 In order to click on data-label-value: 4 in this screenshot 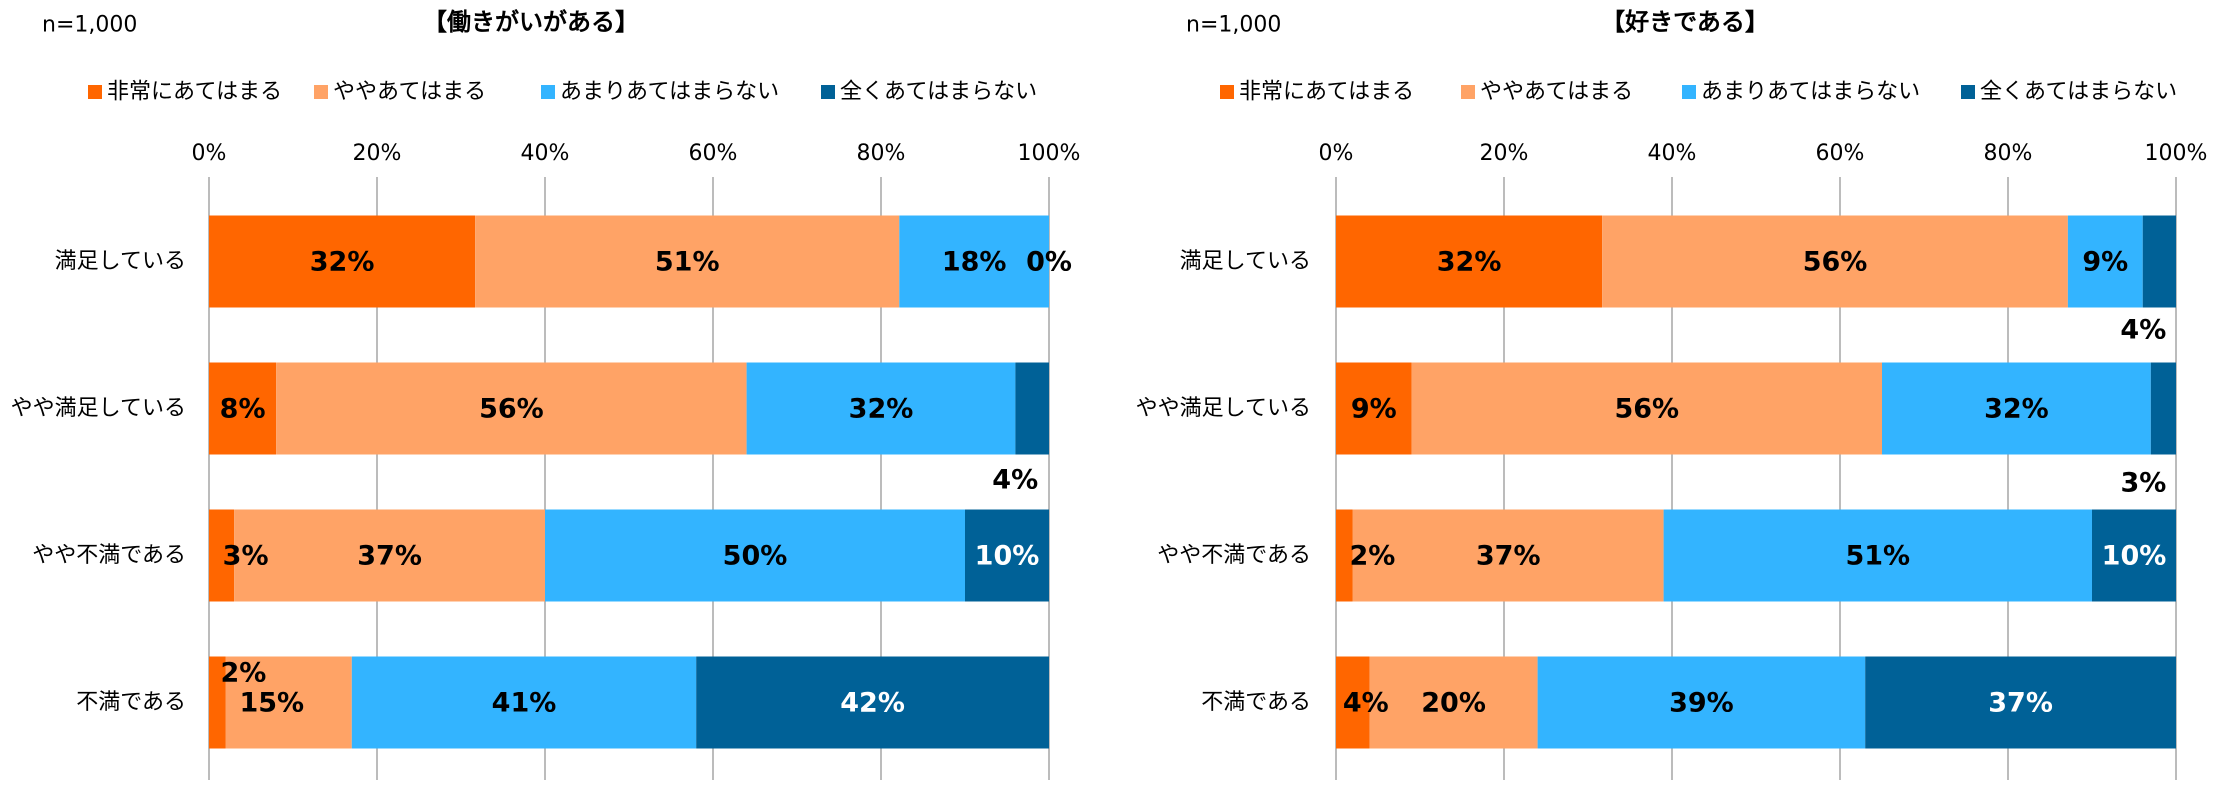, I will do `click(2129, 329)`.